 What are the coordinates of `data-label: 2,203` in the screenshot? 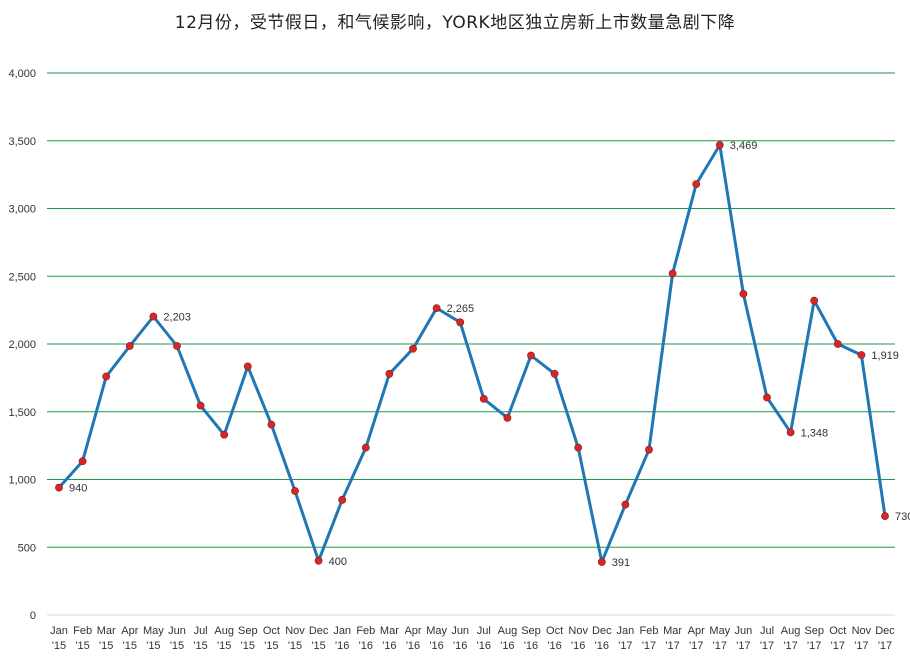 It's located at (177, 317).